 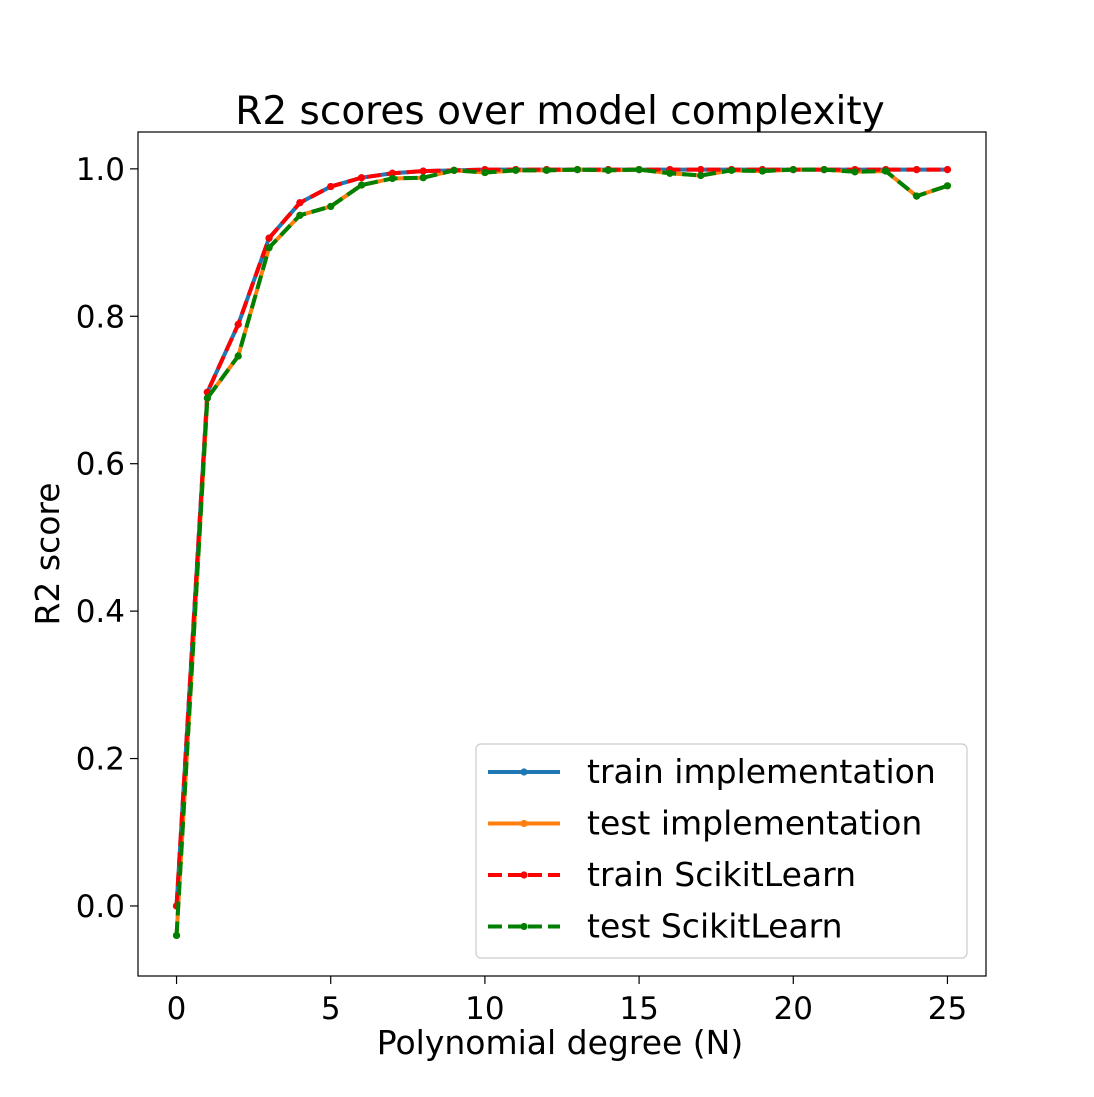 What do you see at coordinates (560, 111) in the screenshot?
I see `chart-title: R2 scores over model complexity` at bounding box center [560, 111].